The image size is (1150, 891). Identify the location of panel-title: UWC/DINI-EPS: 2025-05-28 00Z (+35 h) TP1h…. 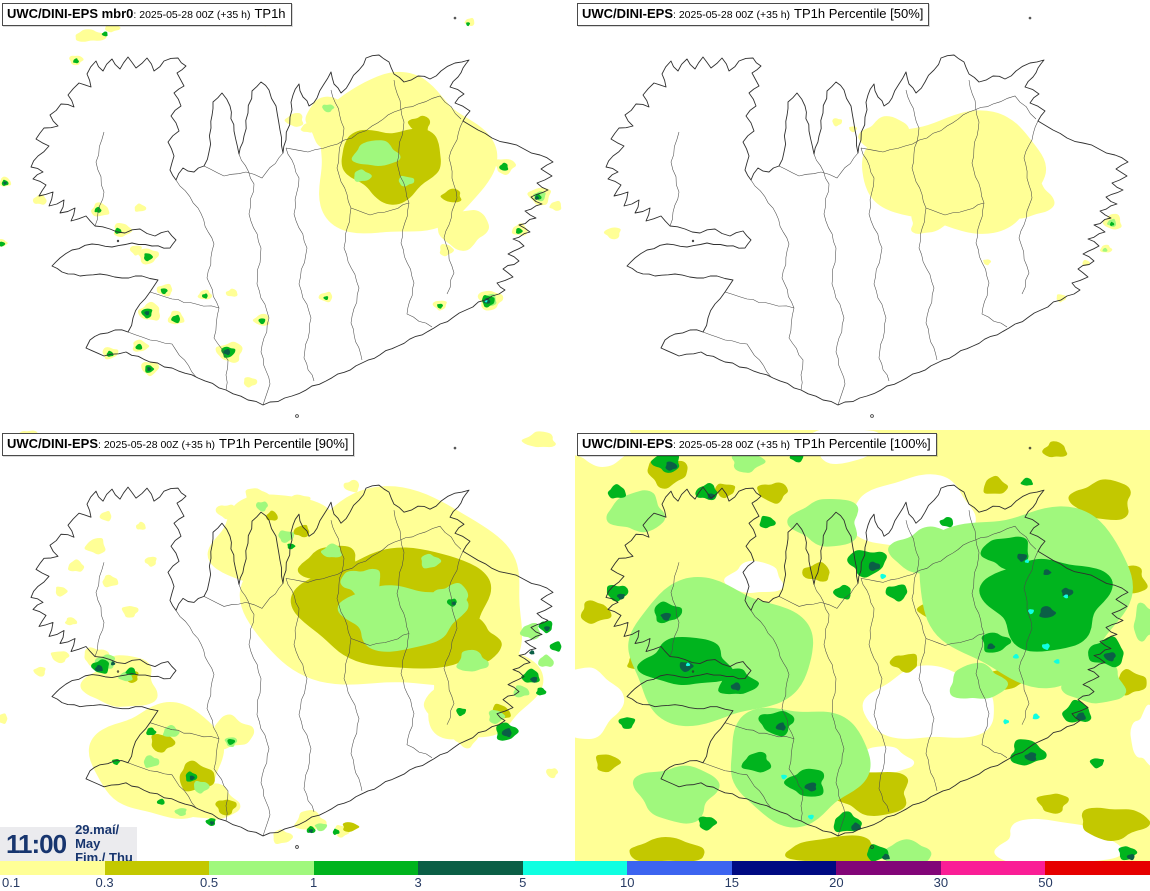
(753, 14).